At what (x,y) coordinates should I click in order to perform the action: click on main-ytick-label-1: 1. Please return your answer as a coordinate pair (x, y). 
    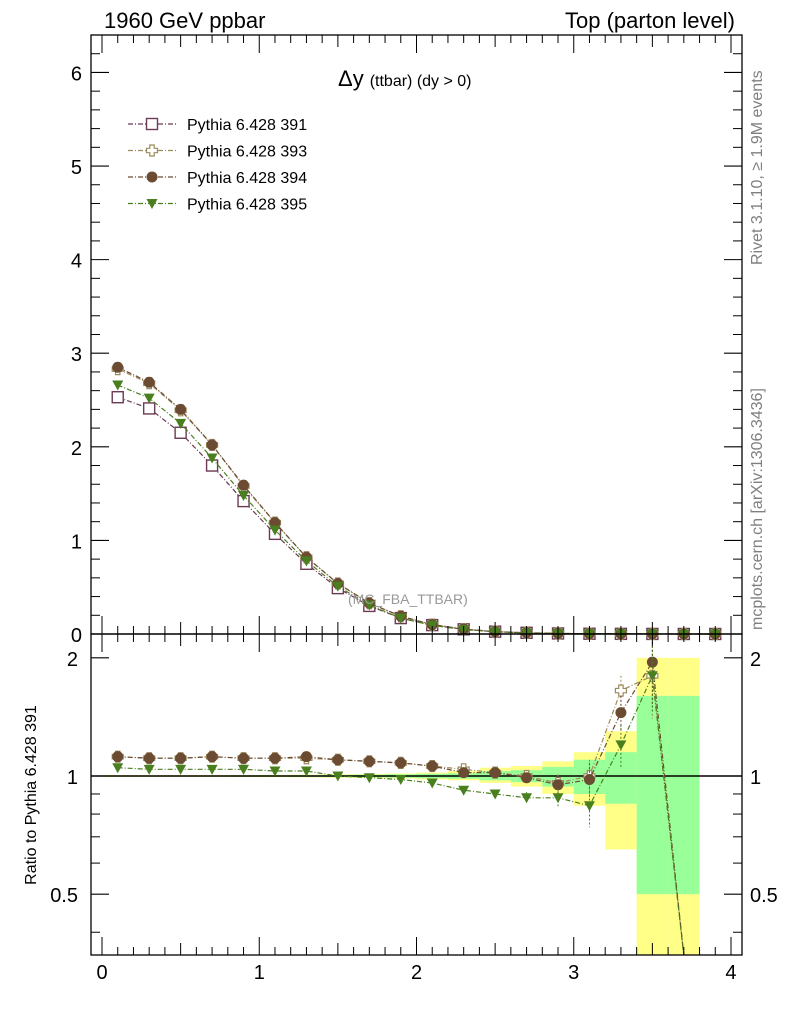
    Looking at the image, I should click on (76, 542).